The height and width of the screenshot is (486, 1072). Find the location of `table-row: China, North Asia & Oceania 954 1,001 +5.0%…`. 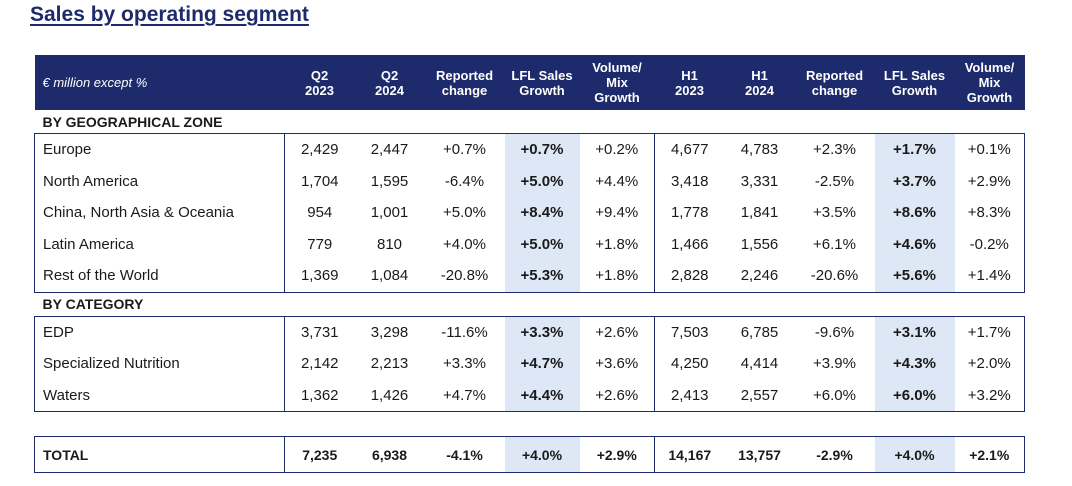

table-row: China, North Asia & Oceania 954 1,001 +5.0%… is located at coordinates (529, 213).